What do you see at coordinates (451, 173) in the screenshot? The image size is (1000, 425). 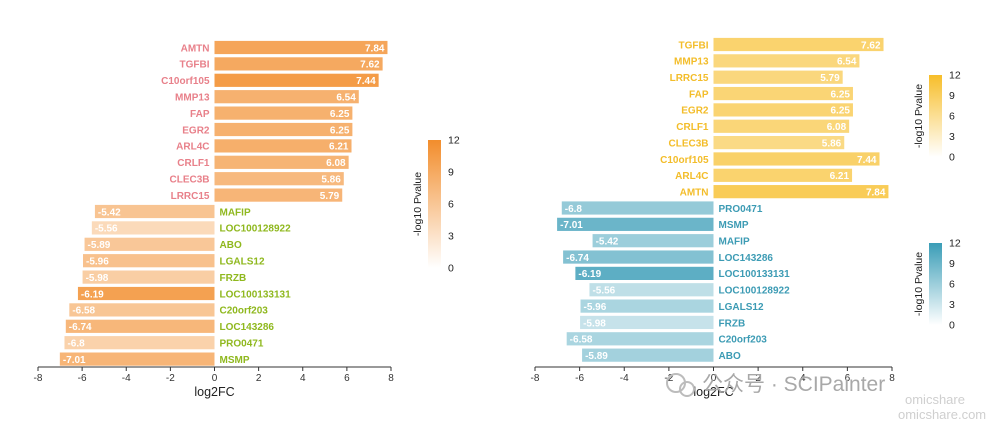 I see `legend-tick-p0: 9` at bounding box center [451, 173].